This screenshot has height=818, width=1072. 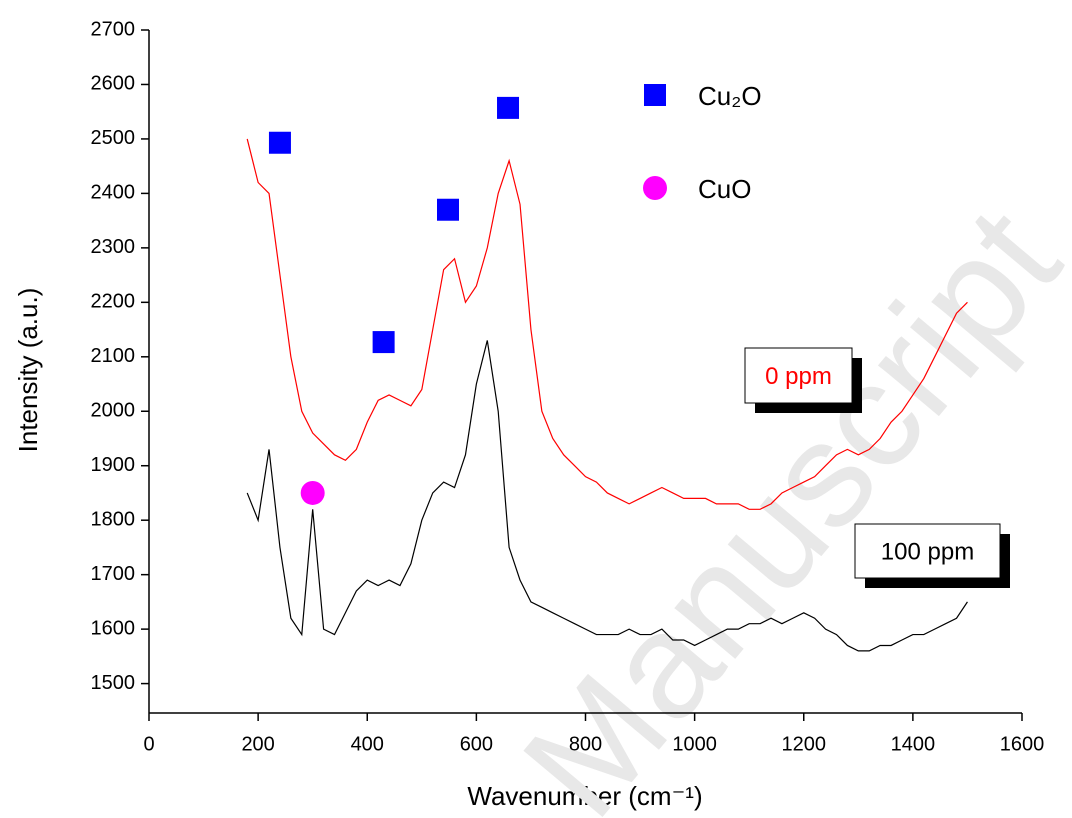 What do you see at coordinates (113, 84) in the screenshot?
I see `y-tick-label: 2600` at bounding box center [113, 84].